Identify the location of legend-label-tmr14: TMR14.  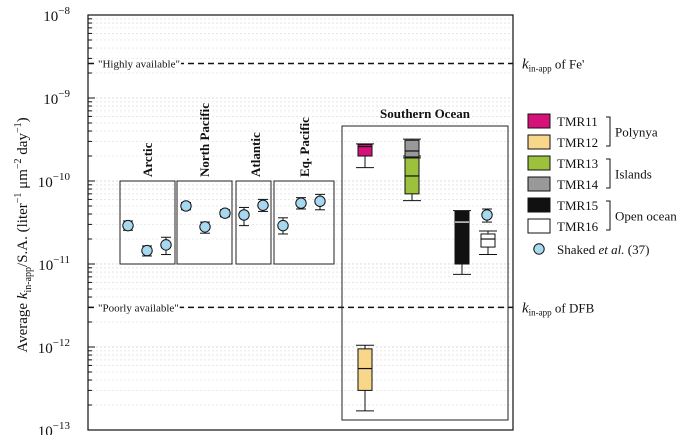
(578, 184).